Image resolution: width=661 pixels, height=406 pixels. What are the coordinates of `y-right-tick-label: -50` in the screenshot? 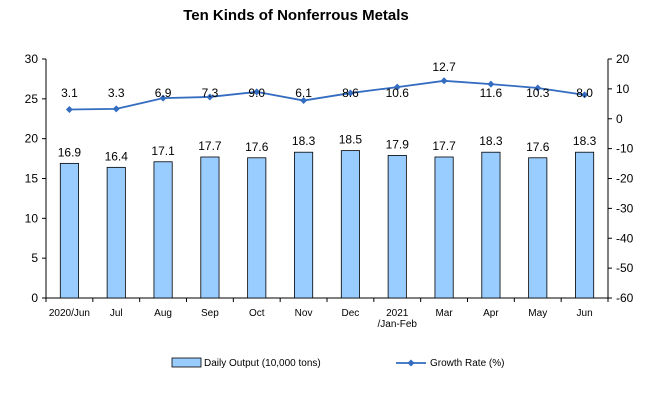 It's located at (625, 268).